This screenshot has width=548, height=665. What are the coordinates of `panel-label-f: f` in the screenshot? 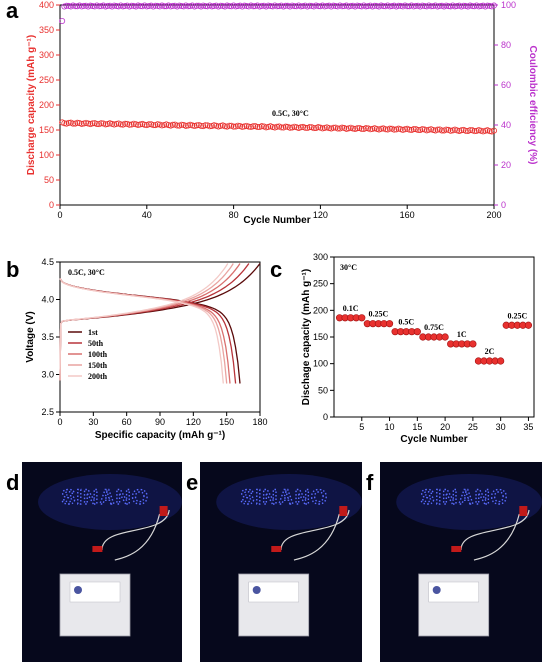 It's located at (370, 482).